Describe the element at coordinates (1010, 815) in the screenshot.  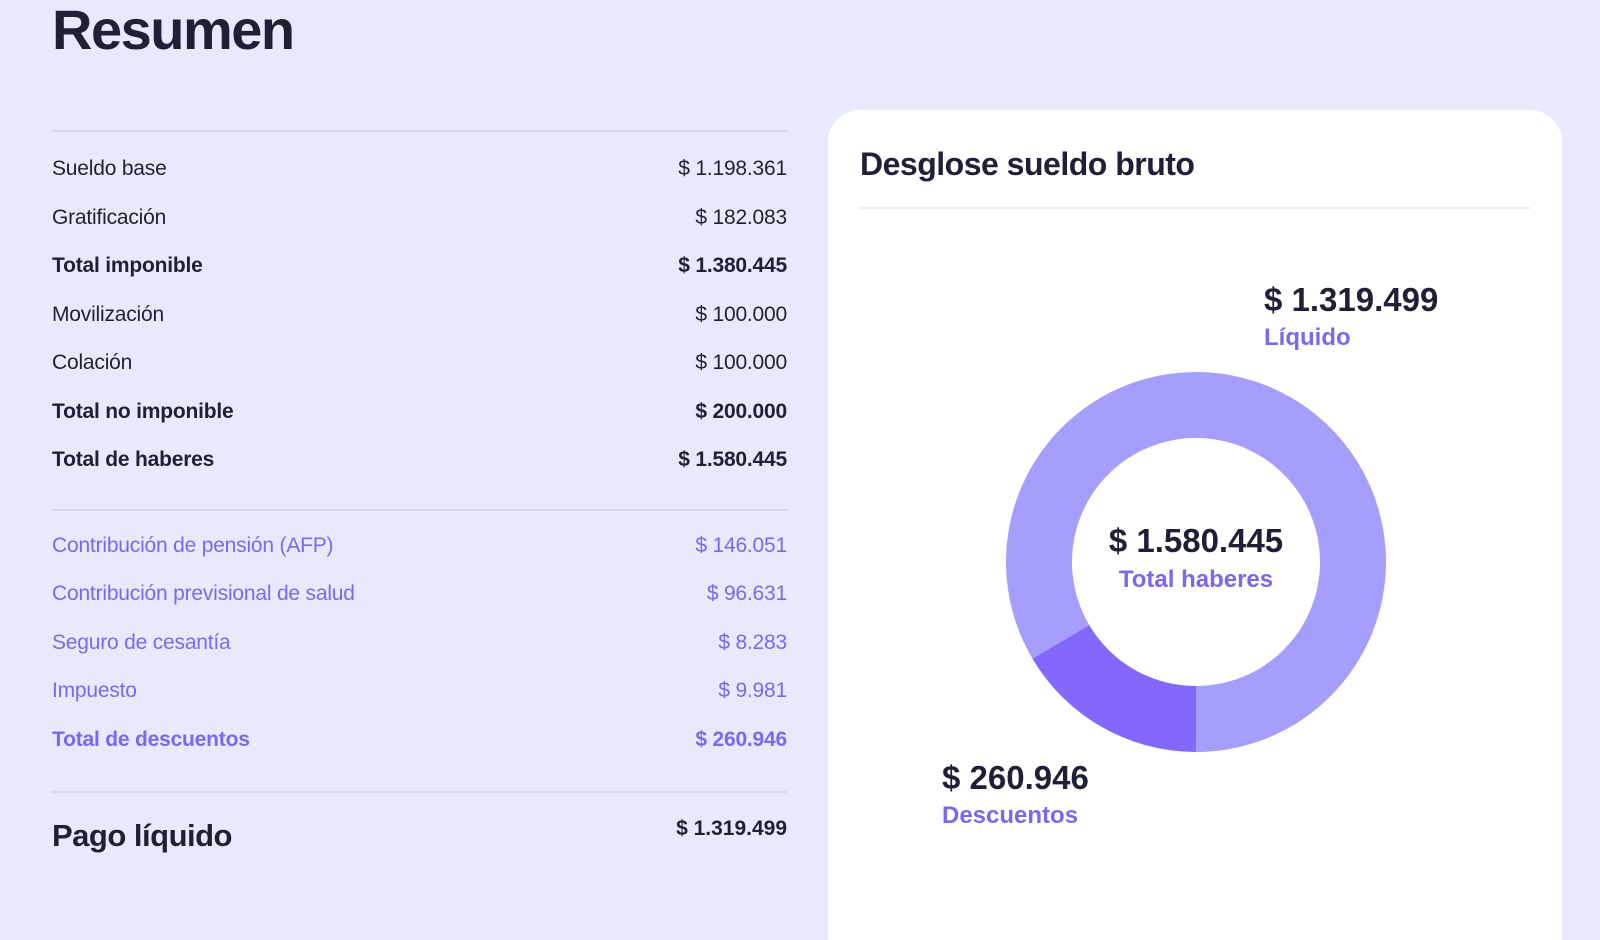
I see `descuentos-caption: Descuentos` at that location.